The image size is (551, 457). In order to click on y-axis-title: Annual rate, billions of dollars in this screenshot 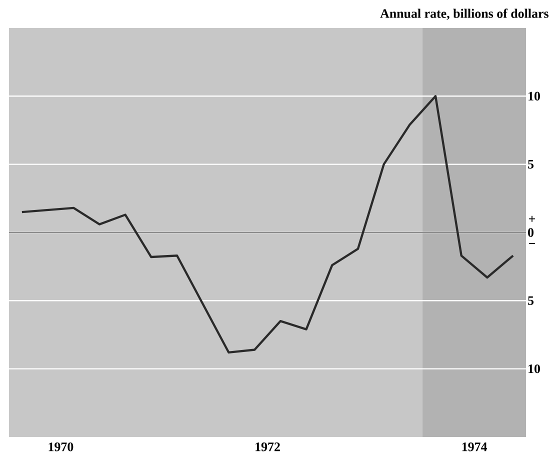, I will do `click(464, 14)`.